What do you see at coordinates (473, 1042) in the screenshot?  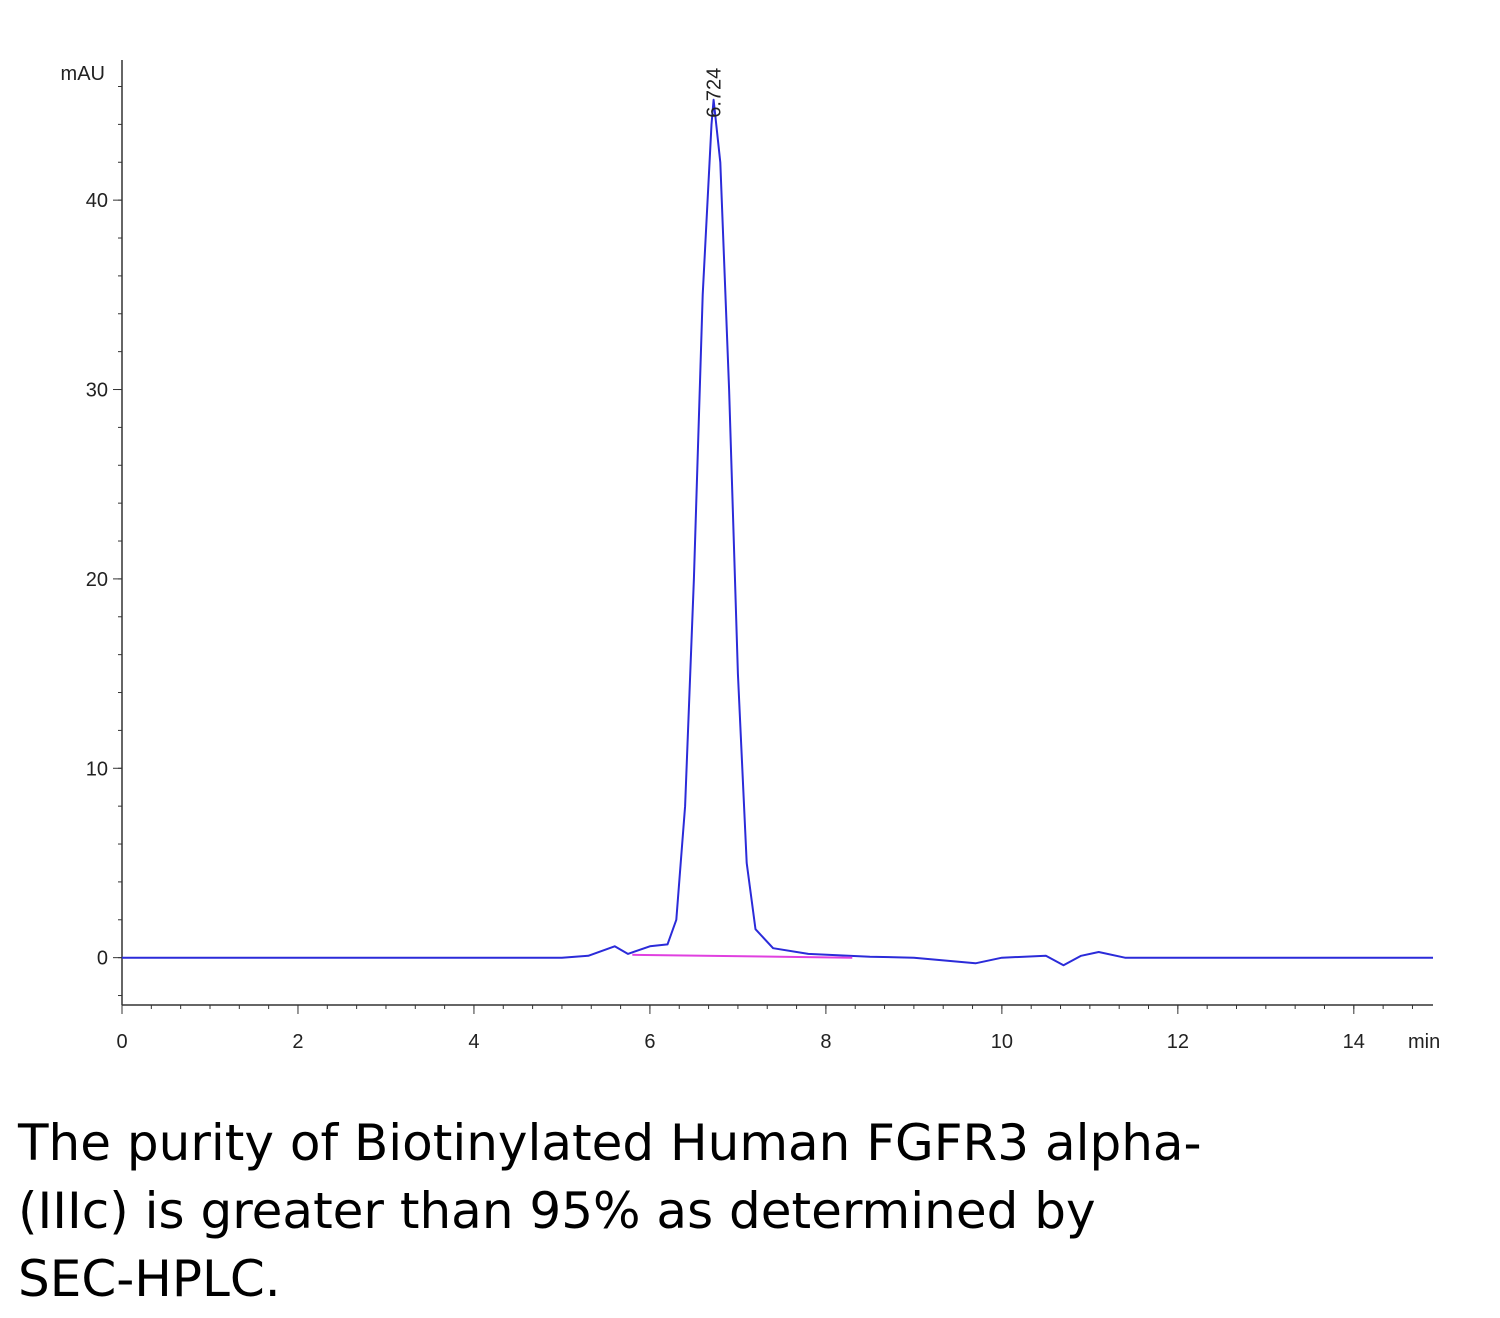 I see `x-tick-label: 4` at bounding box center [473, 1042].